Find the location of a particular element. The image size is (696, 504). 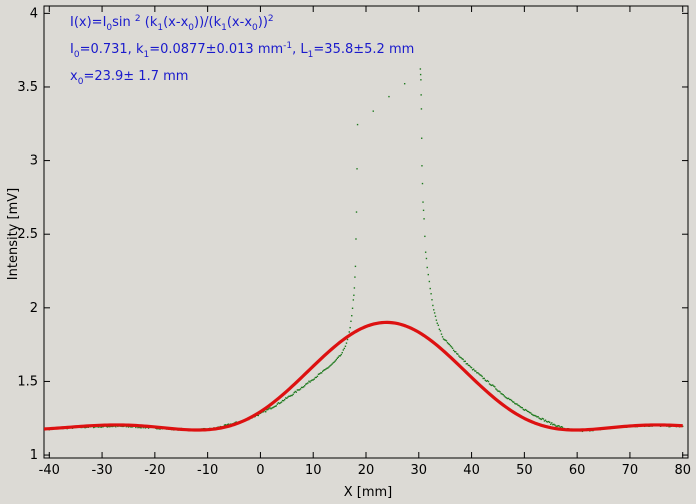

x-tick-label: 50 is located at coordinates (524, 470).